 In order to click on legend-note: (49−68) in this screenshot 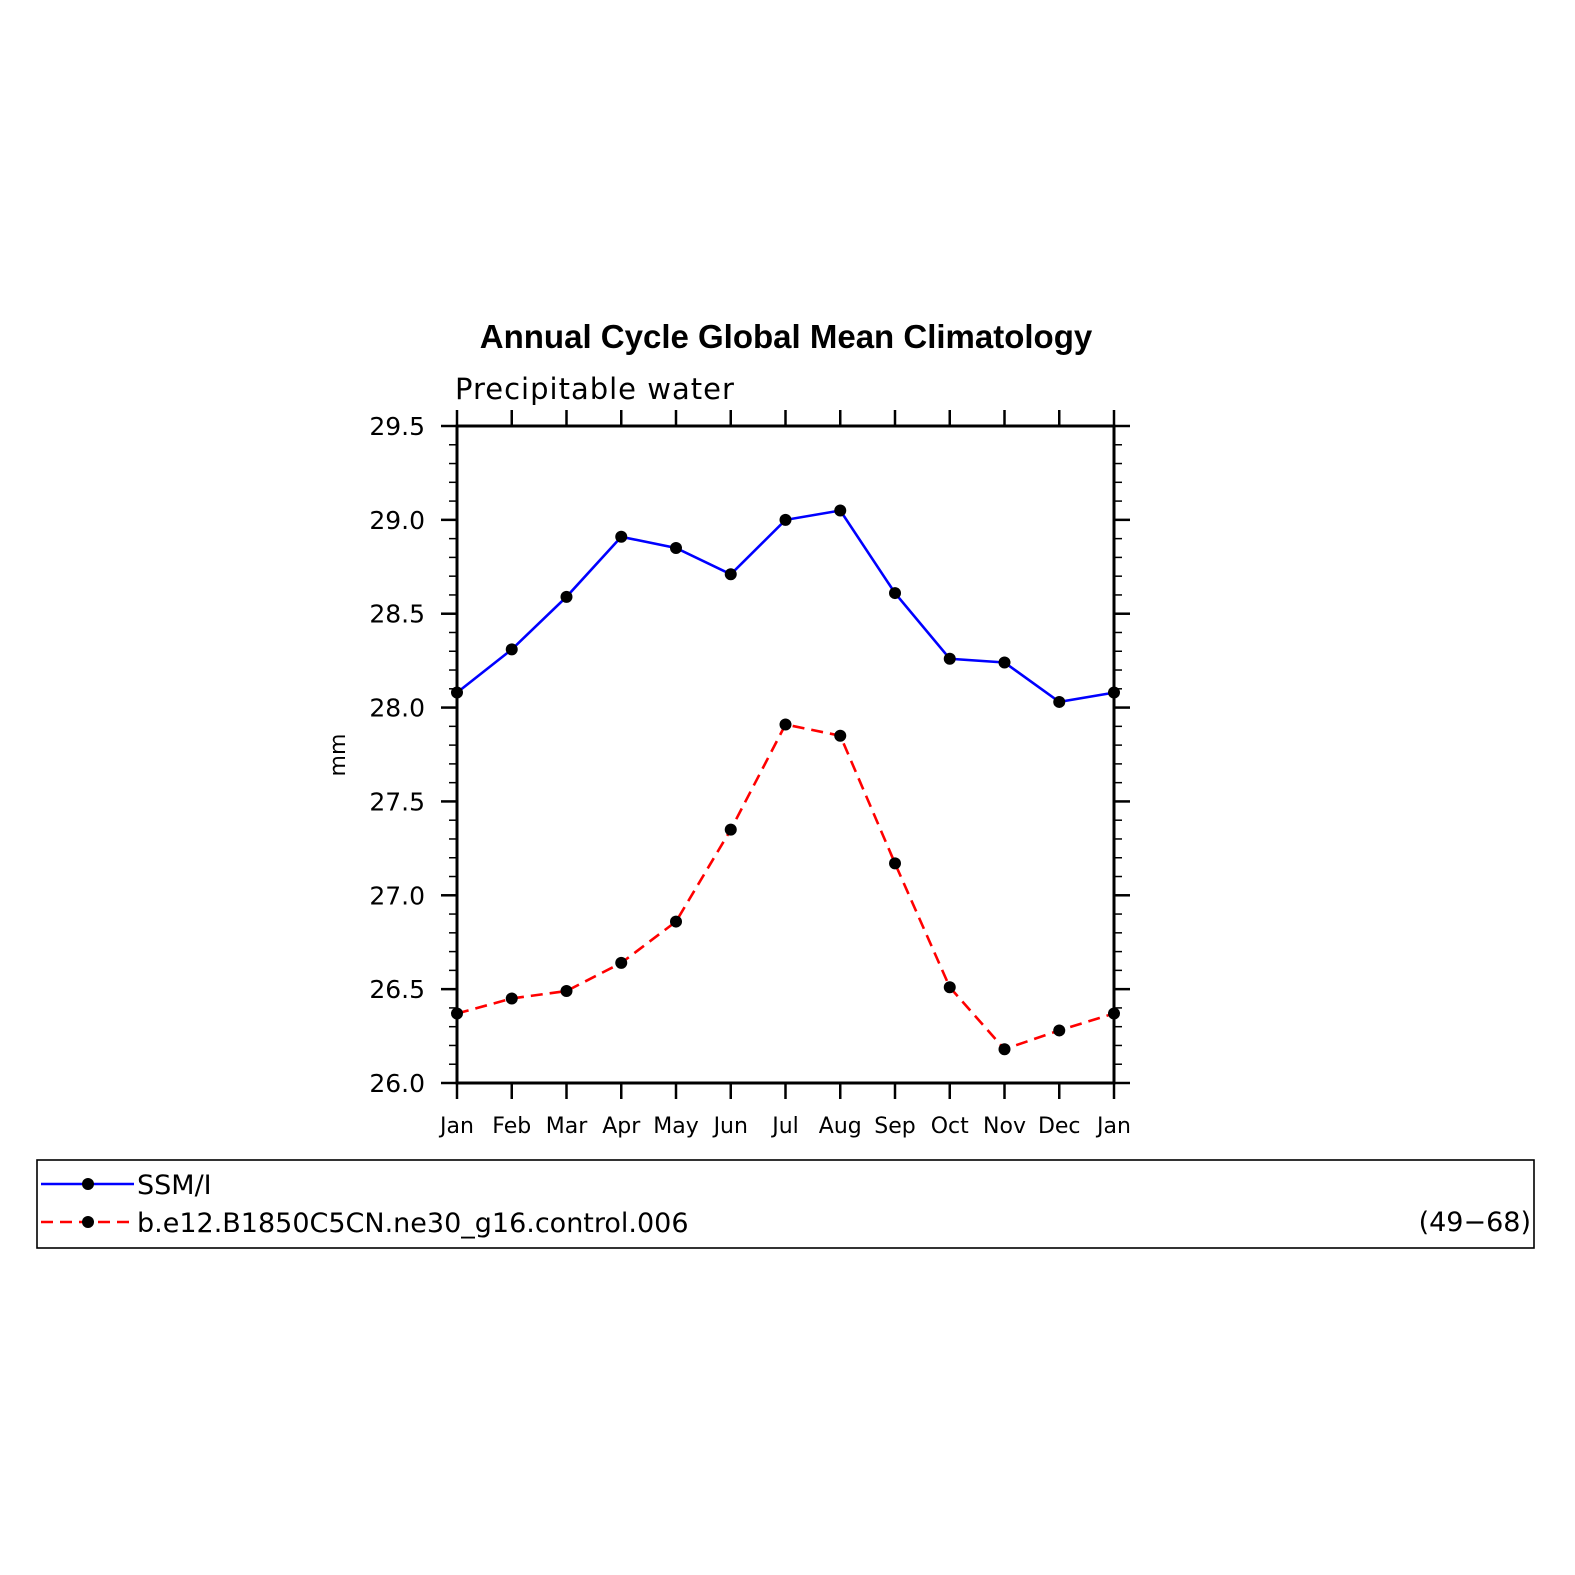, I will do `click(1475, 1222)`.